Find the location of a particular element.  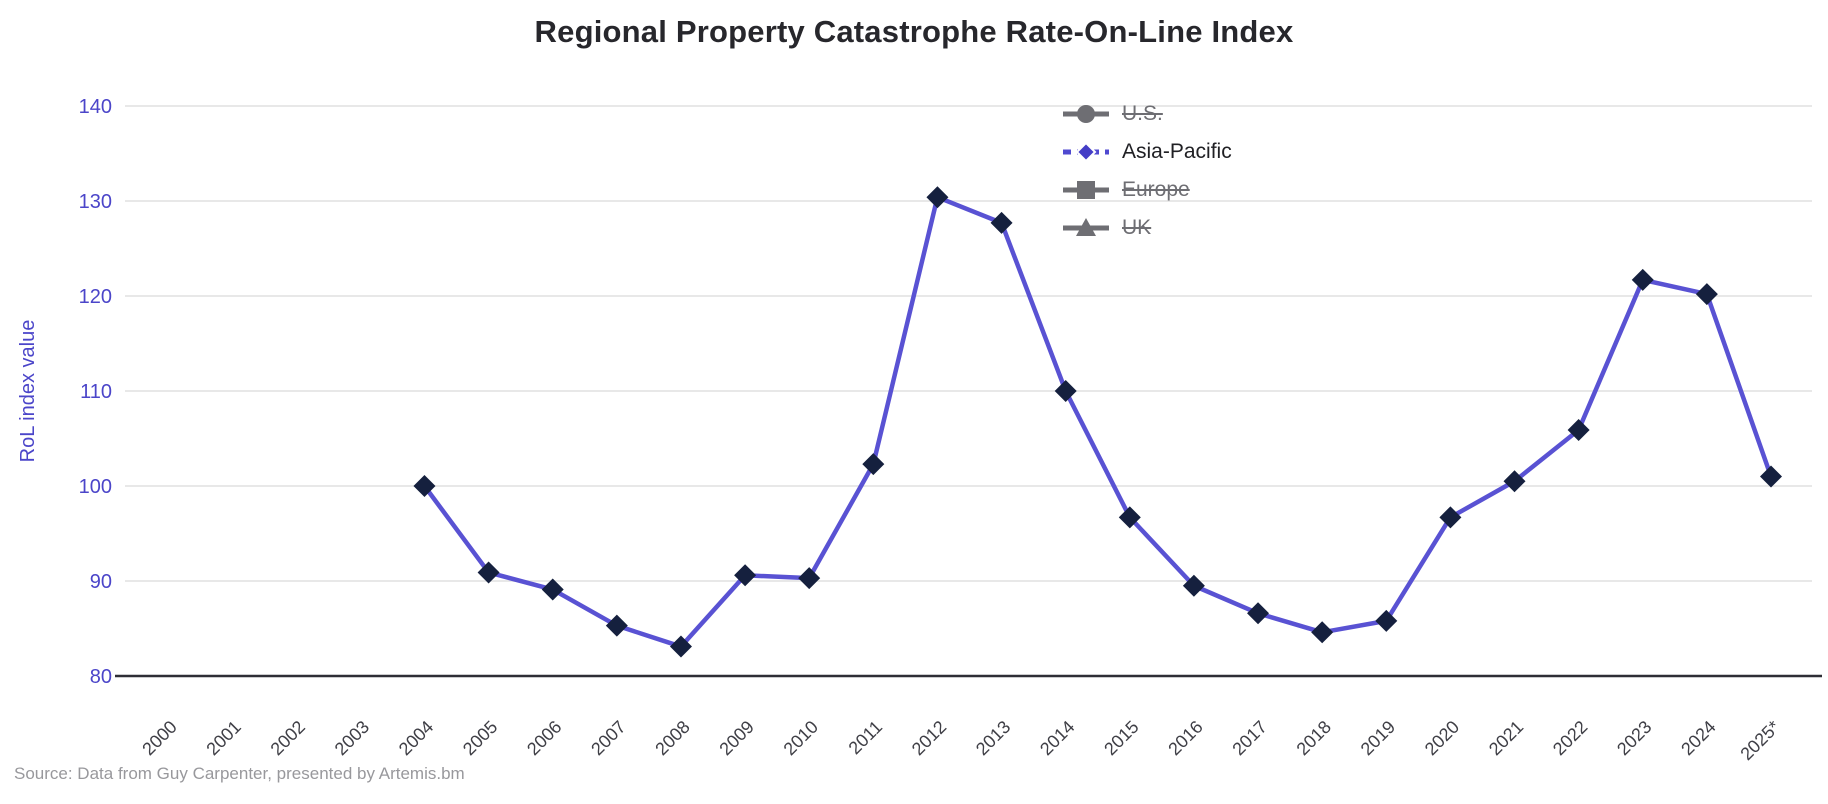

x-tick-label: 2021 is located at coordinates (1506, 738).